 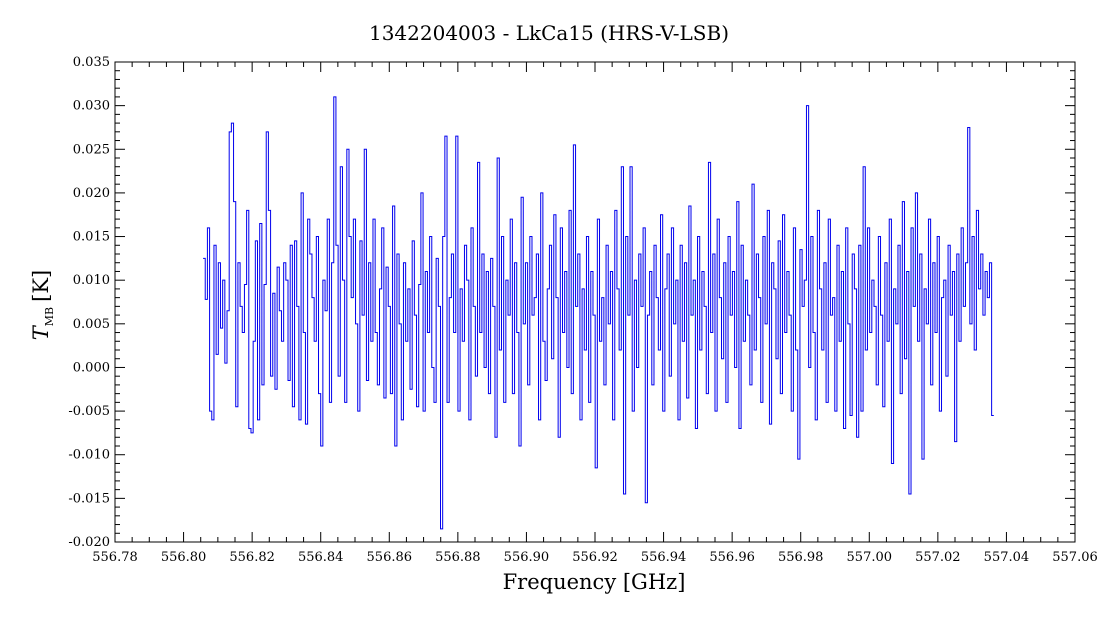 I want to click on x-tick-label: 556.90, so click(x=527, y=557).